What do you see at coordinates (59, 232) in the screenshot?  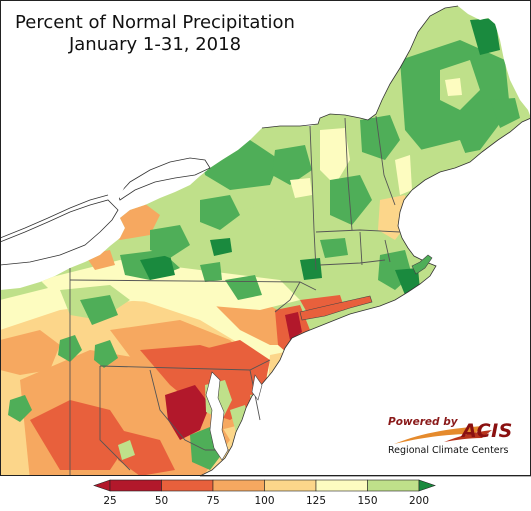 I see `lake-erie` at bounding box center [59, 232].